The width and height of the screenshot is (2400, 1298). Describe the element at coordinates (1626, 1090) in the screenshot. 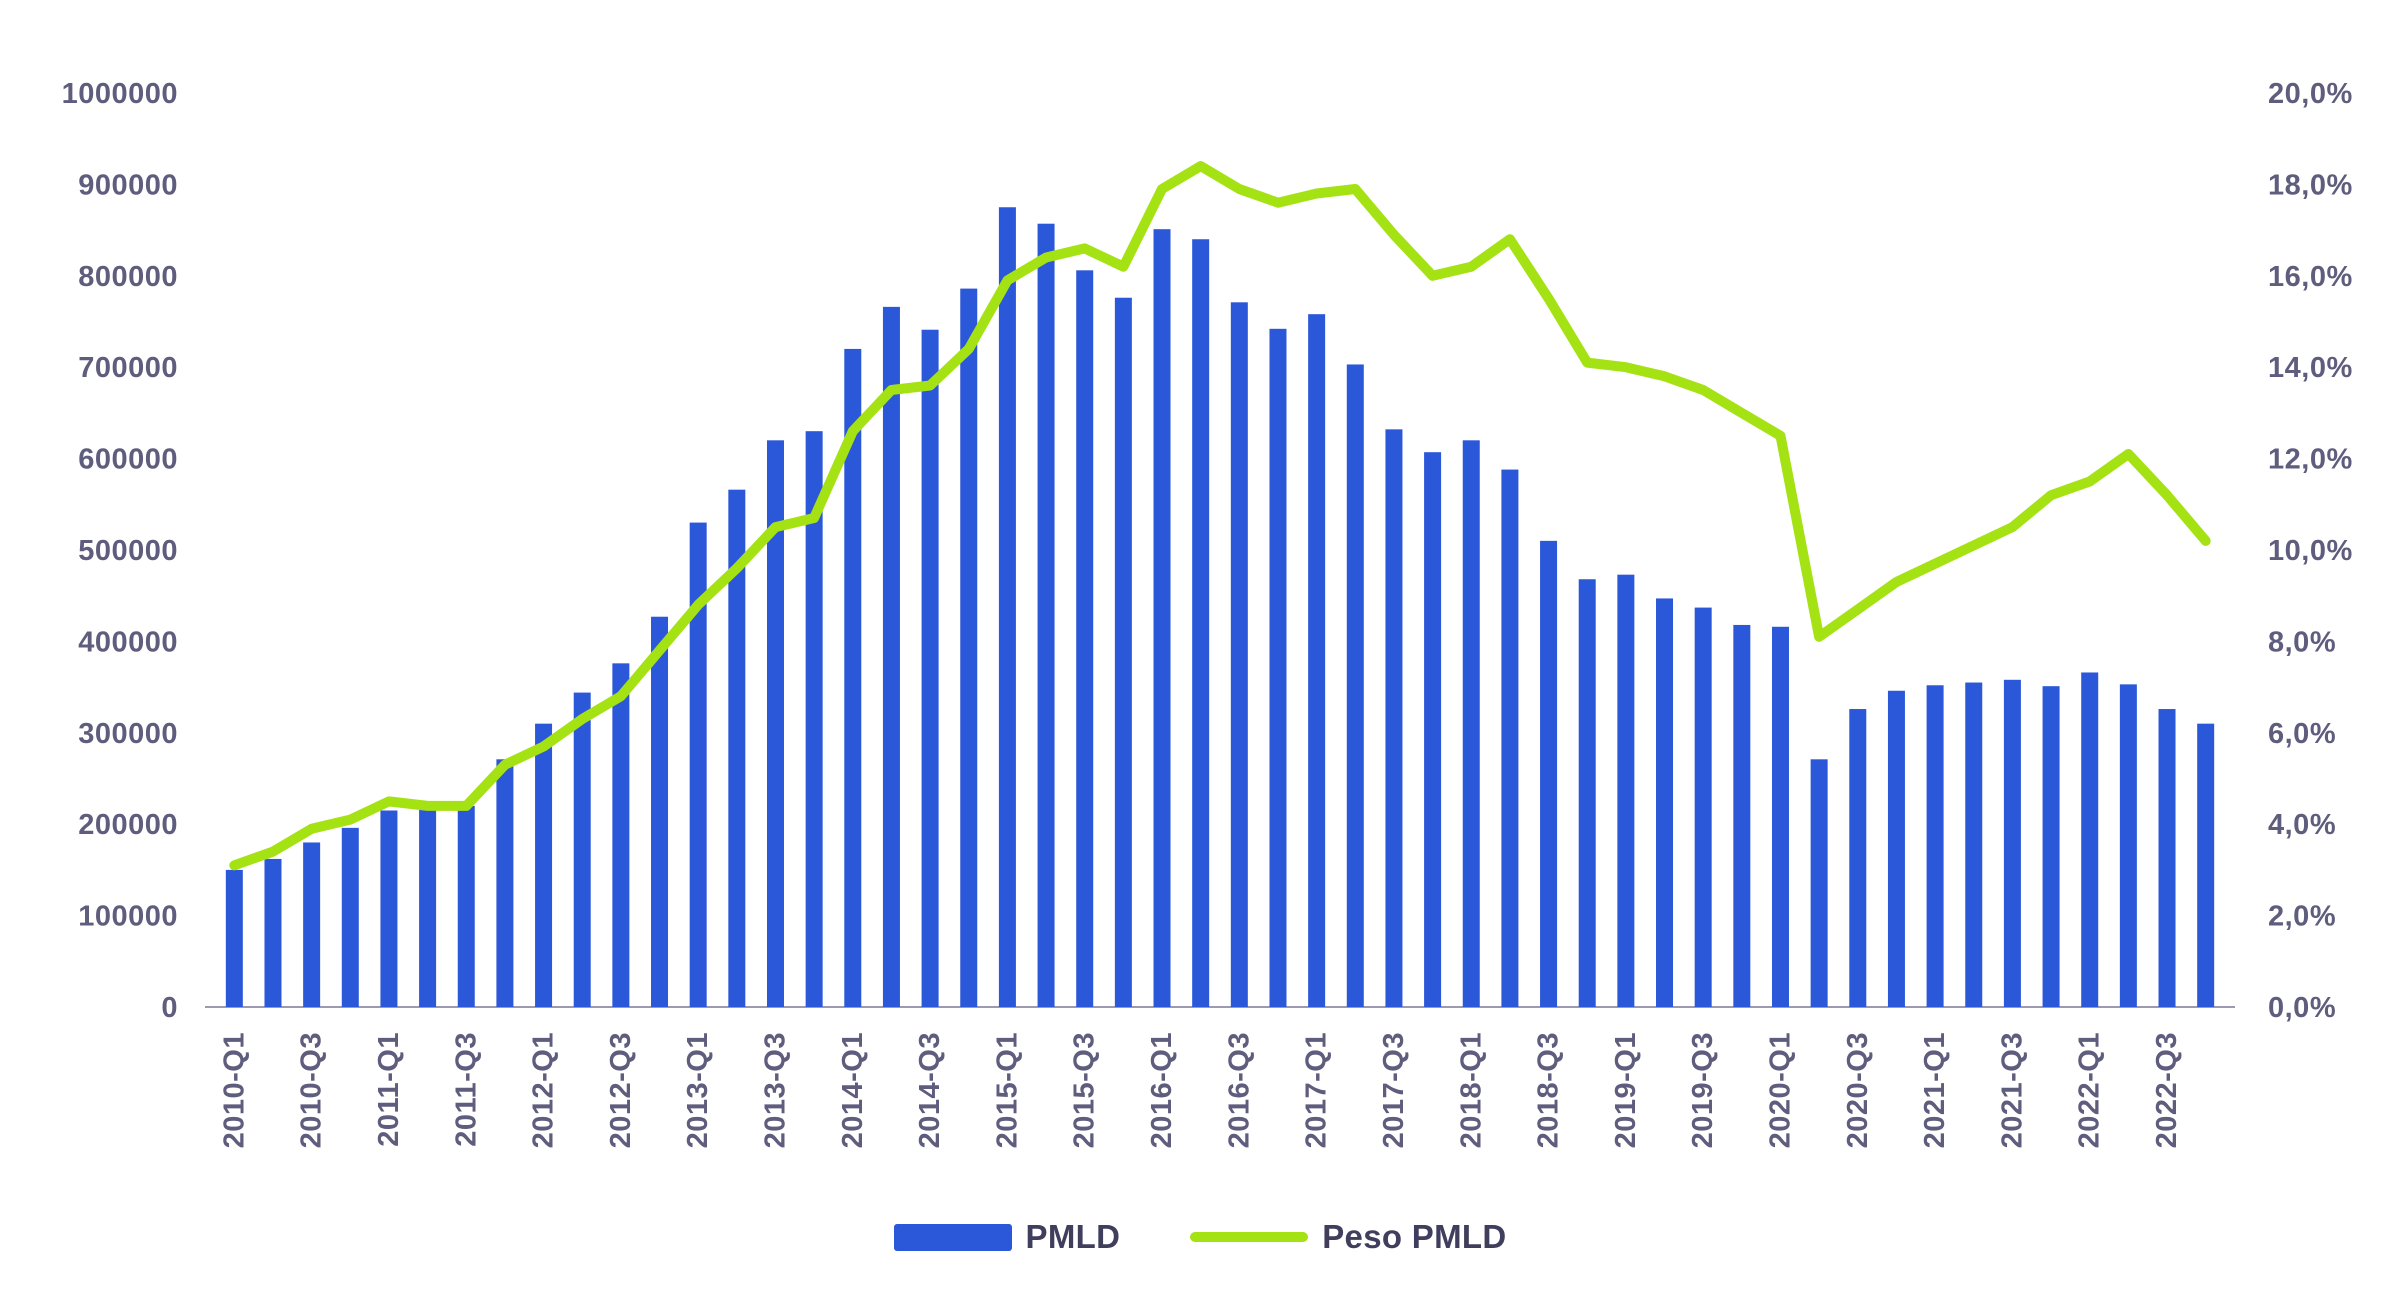

I see `x-axis-tick-label: 2019-Q1` at that location.